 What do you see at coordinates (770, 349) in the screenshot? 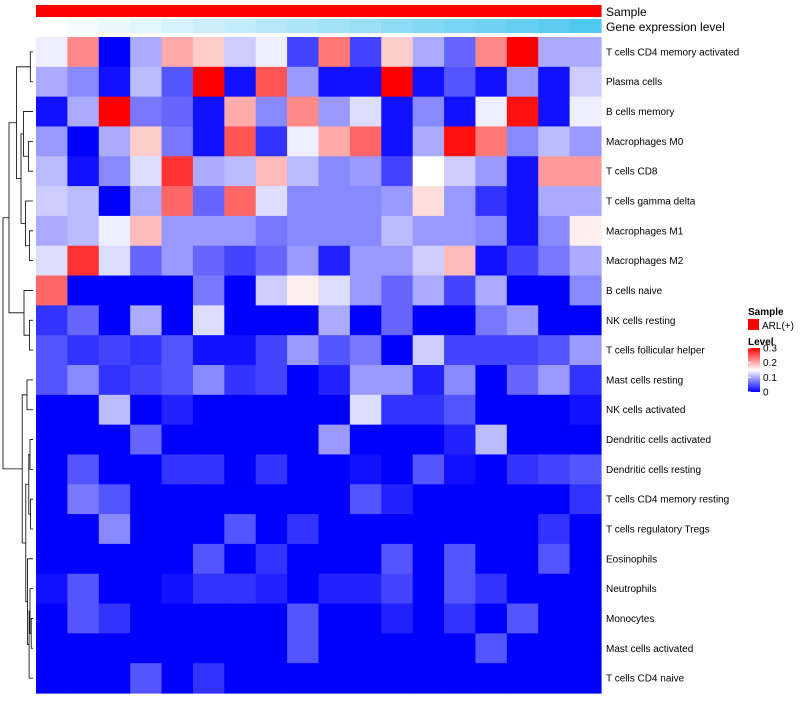
I see `legend-tick-label: 0.3` at bounding box center [770, 349].